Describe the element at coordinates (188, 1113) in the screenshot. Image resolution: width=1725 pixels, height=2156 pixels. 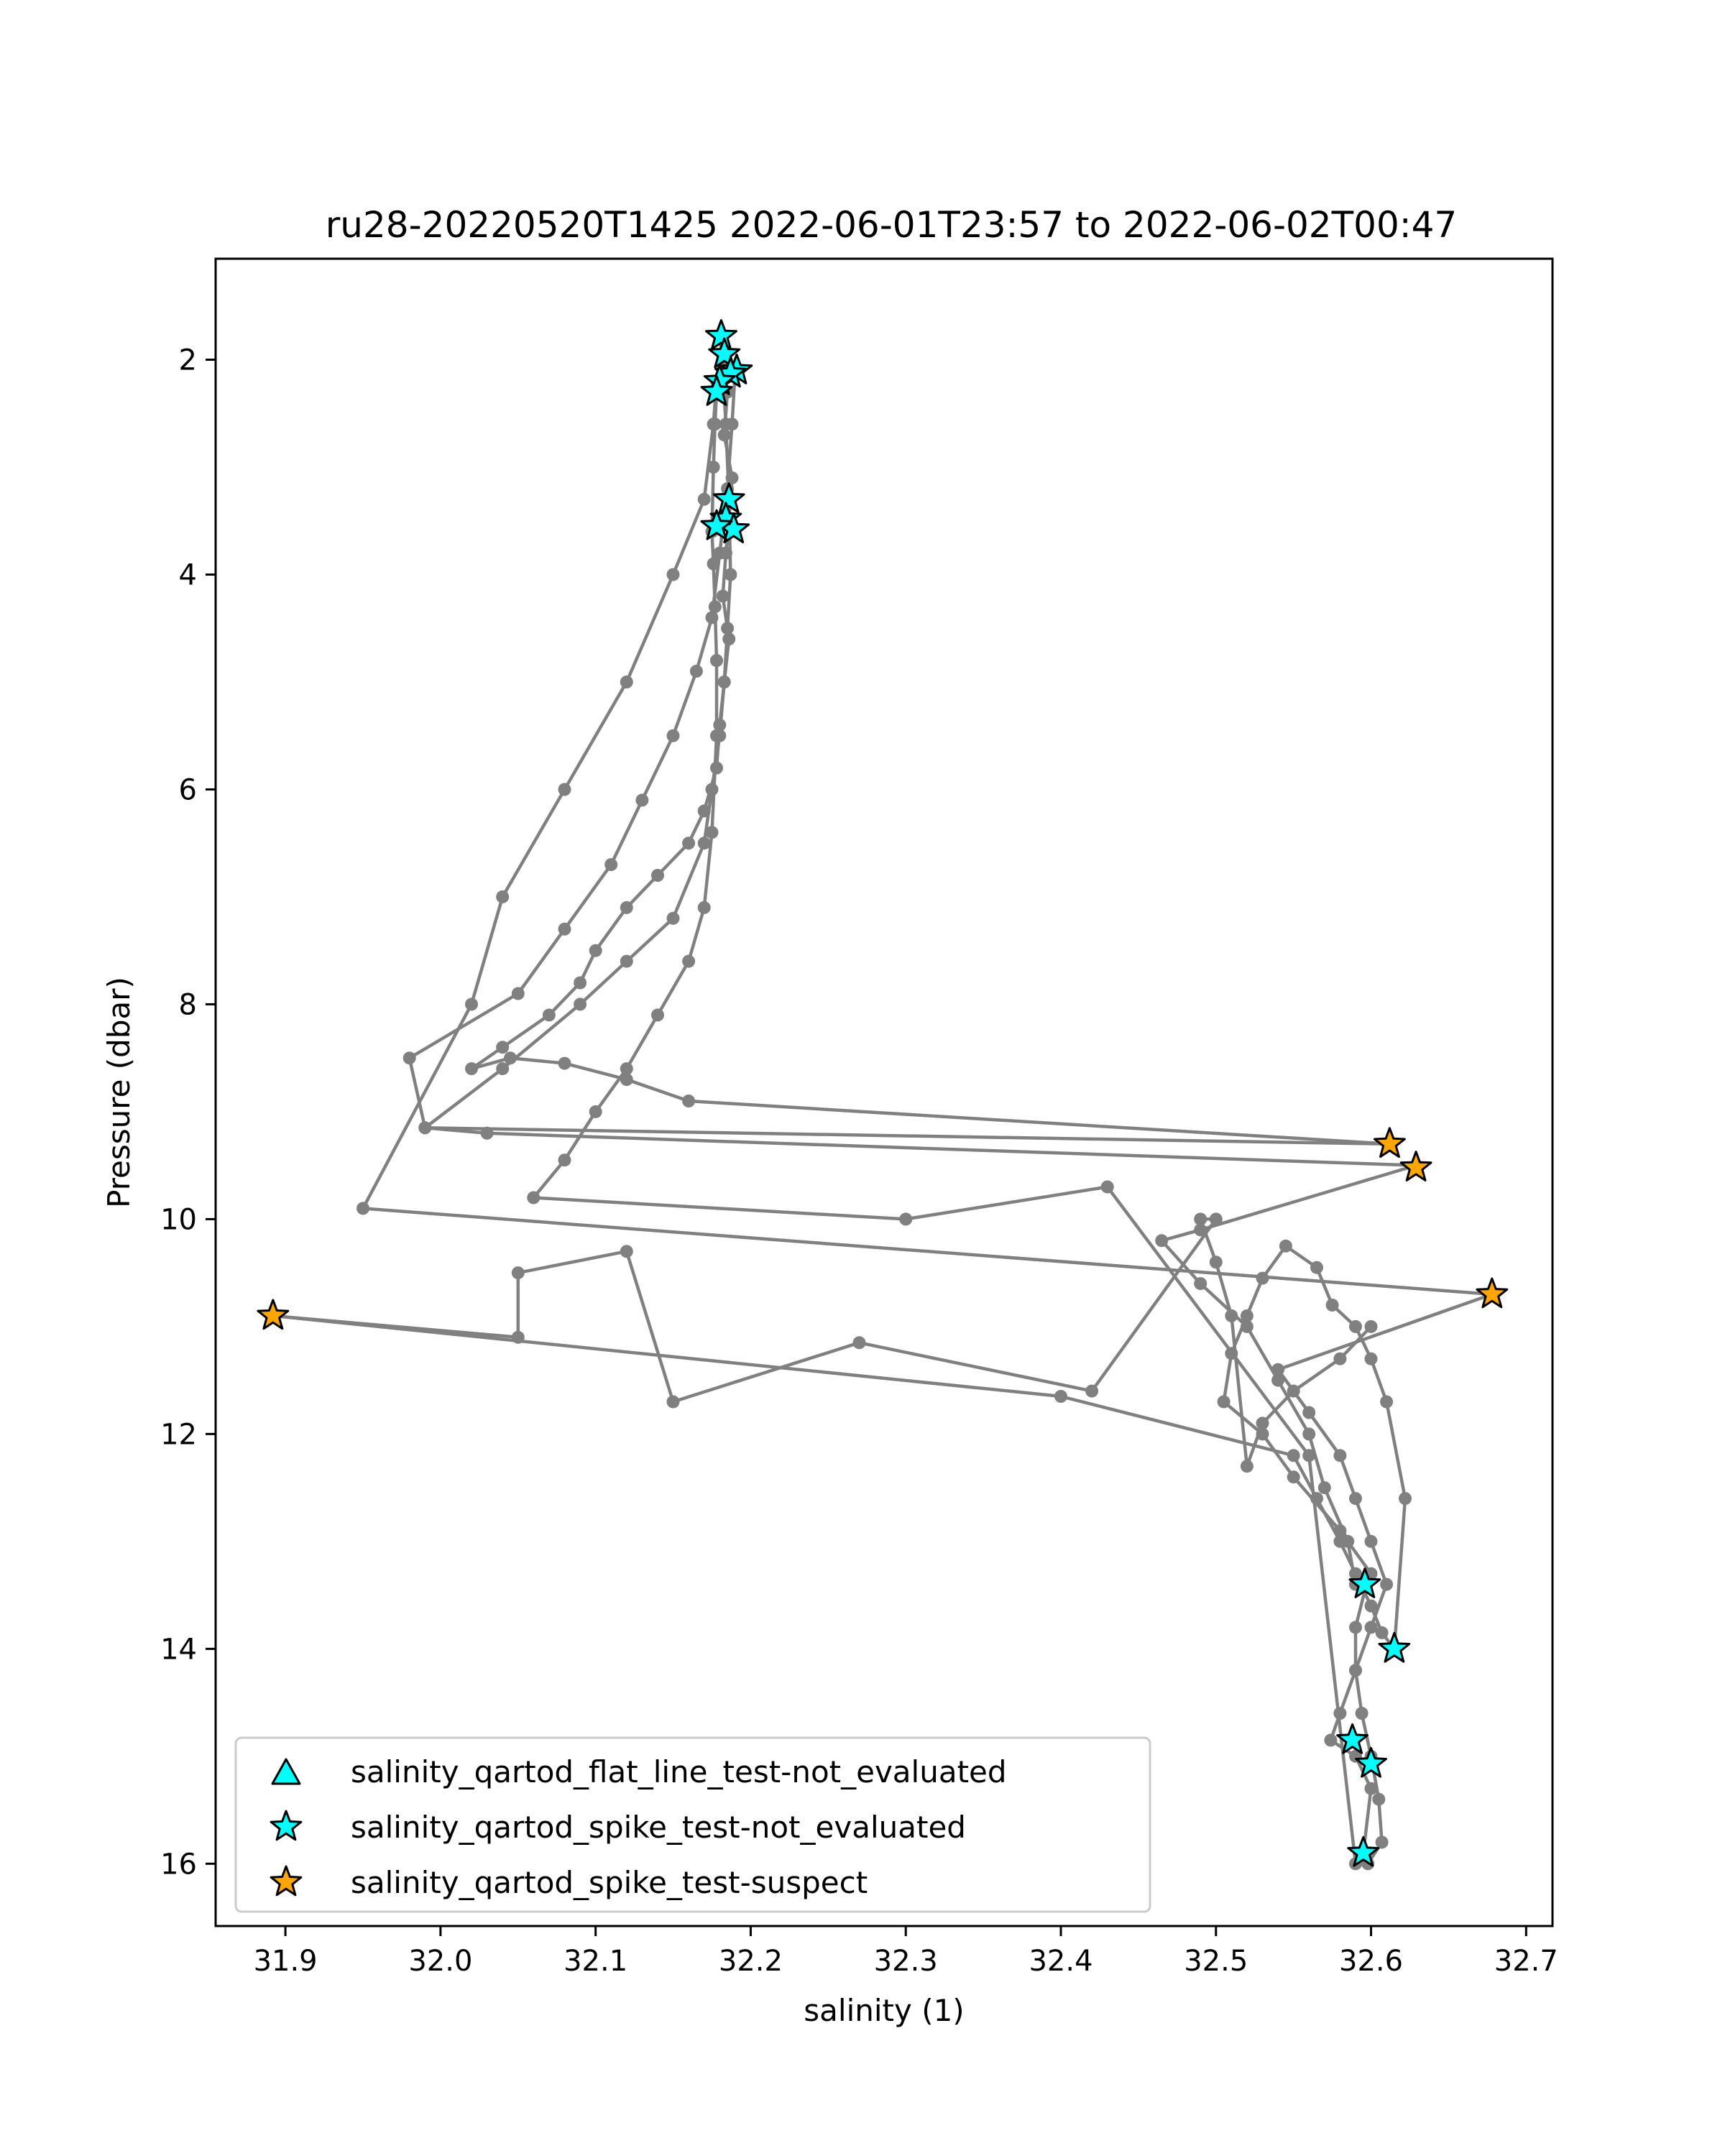
I see `y-axis: 2 4 6 8 10 12 14 16` at that location.